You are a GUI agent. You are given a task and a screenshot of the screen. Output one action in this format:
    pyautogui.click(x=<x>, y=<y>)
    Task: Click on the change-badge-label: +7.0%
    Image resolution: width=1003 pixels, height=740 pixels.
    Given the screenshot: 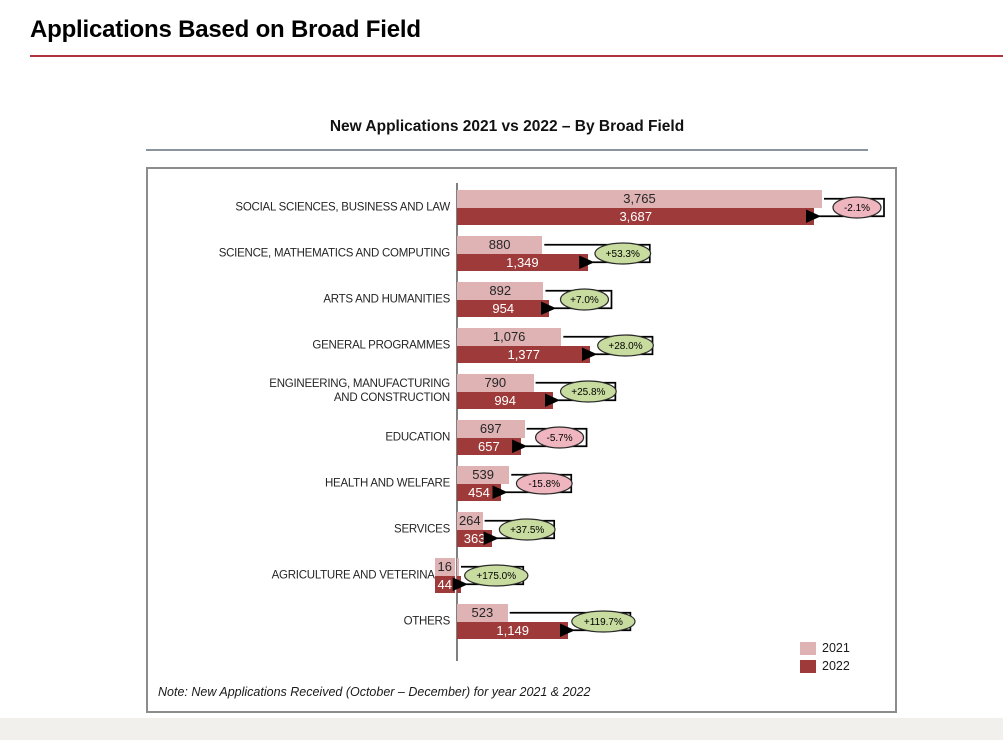 What is the action you would take?
    pyautogui.click(x=584, y=300)
    